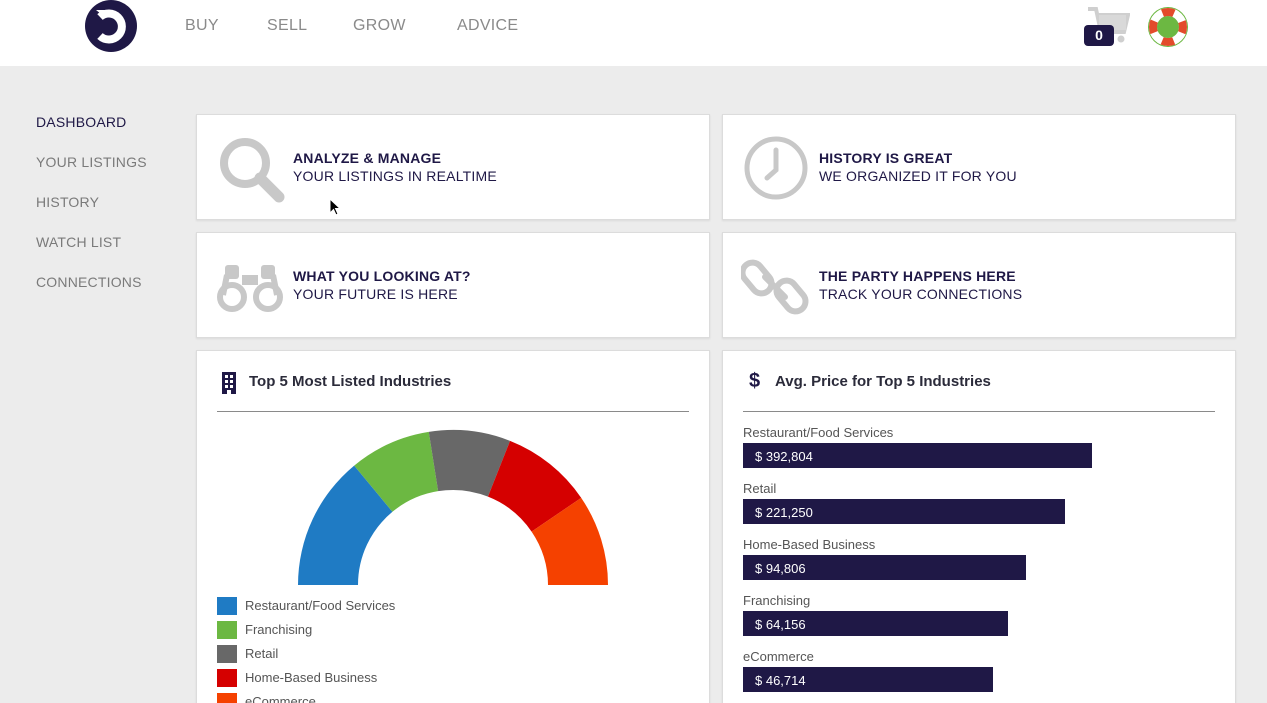 The image size is (1267, 703). What do you see at coordinates (320, 605) in the screenshot?
I see `legend-label: Restaurant/Food Services` at bounding box center [320, 605].